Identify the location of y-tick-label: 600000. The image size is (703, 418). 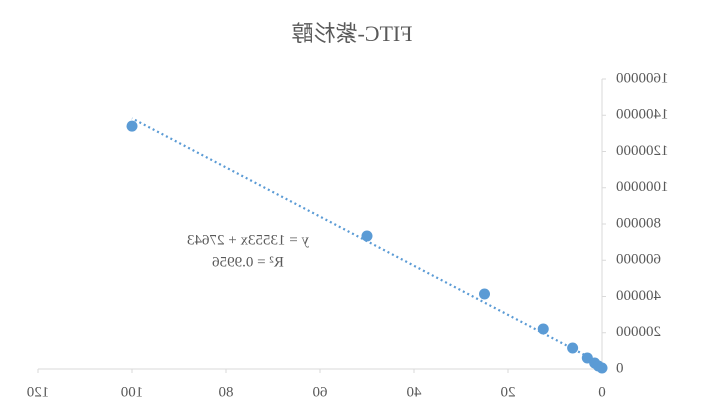
(638, 260).